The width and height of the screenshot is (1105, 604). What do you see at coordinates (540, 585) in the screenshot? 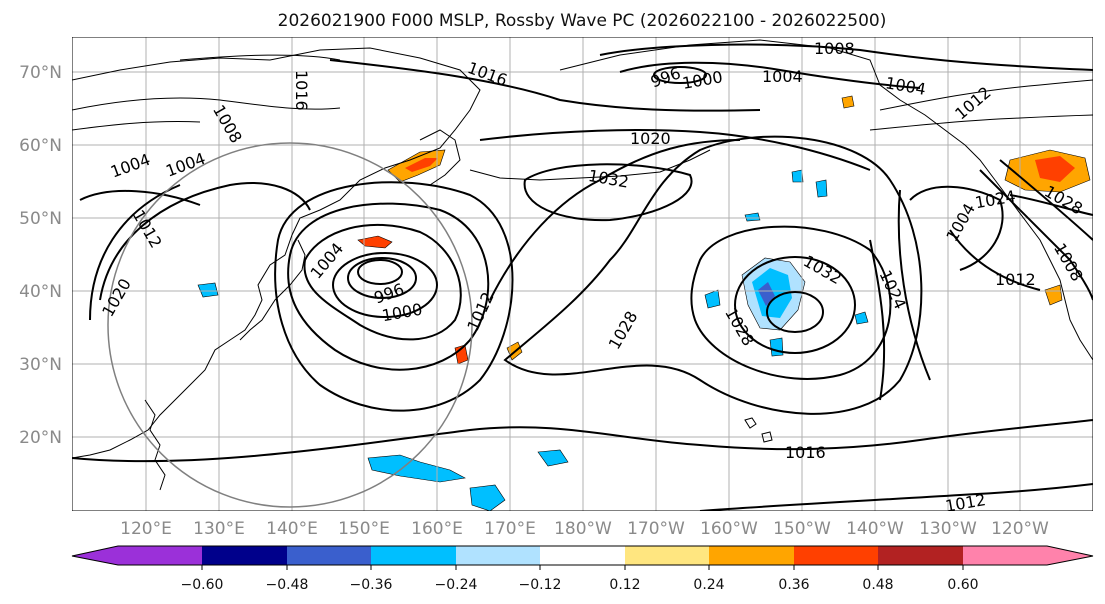
I see `colorbar-label: −0.12` at bounding box center [540, 585].